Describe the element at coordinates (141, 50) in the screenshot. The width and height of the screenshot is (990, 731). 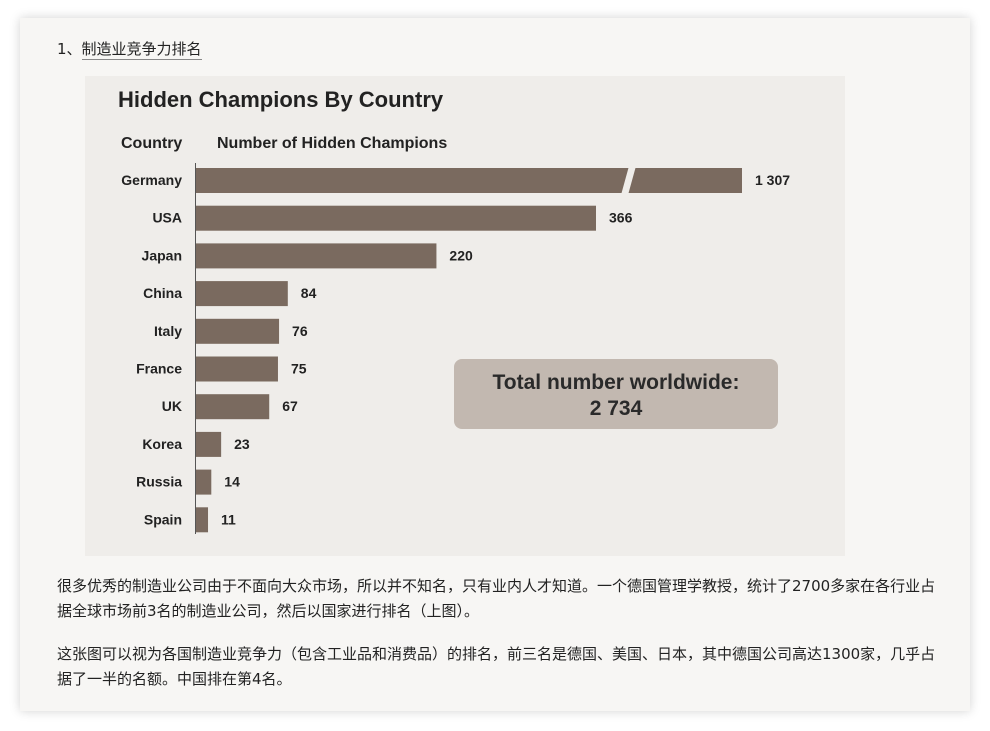
I see `heading-link: 制造业竞争力排名` at that location.